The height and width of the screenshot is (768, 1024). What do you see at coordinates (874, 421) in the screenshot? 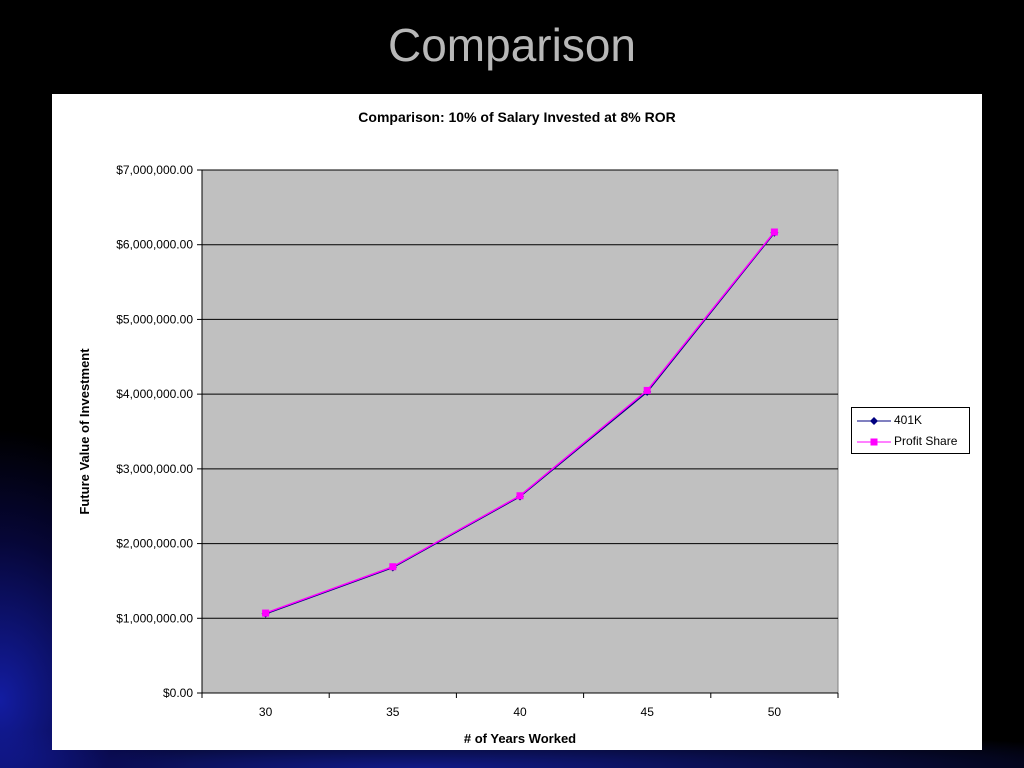
I see `legend-swatch-401k` at bounding box center [874, 421].